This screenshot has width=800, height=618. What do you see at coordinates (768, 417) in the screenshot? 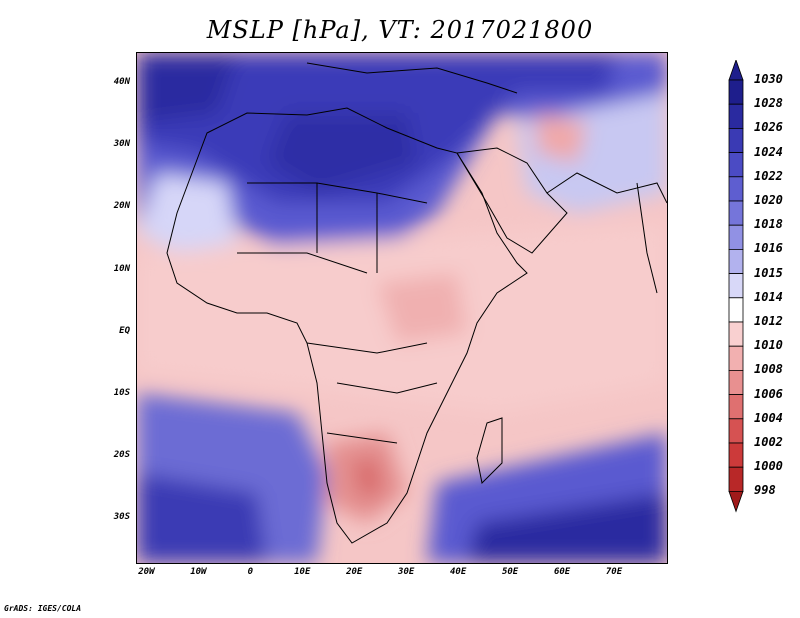
I see `colorbar-label: 1004` at bounding box center [768, 417].